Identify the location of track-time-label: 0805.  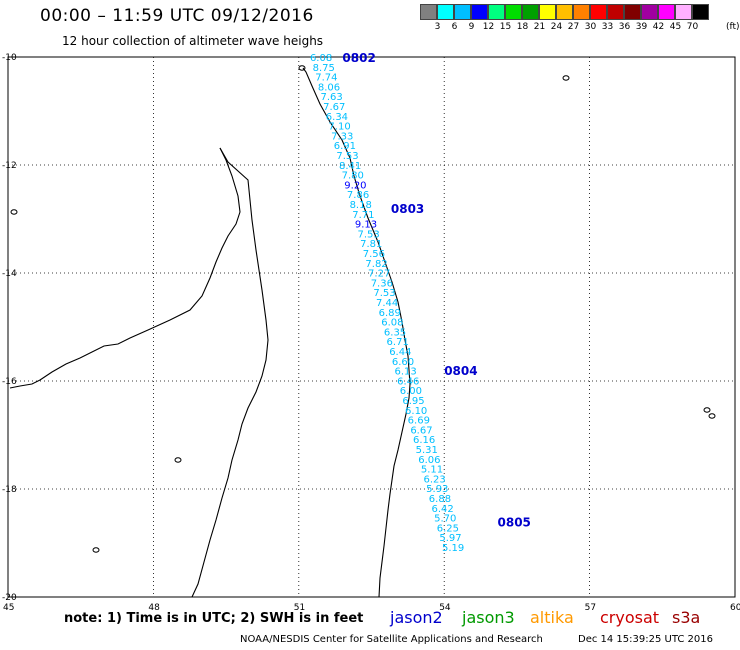
(514, 522).